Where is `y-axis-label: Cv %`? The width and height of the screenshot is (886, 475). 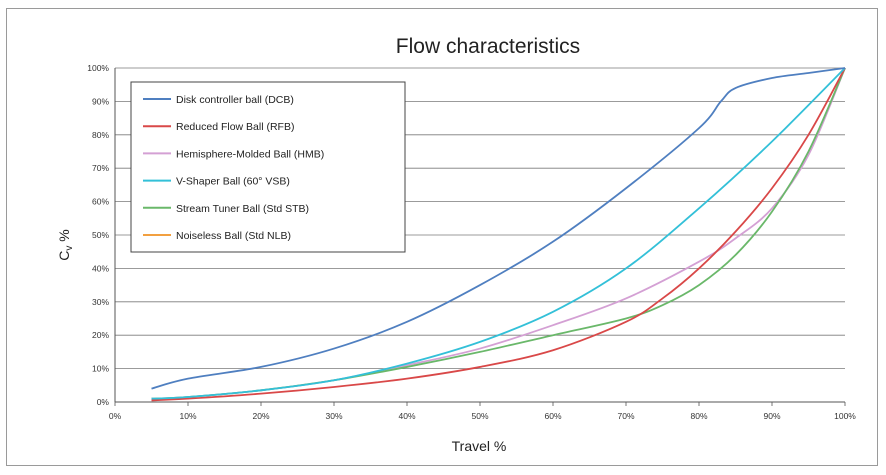 y-axis-label: Cv % is located at coordinates (65, 244).